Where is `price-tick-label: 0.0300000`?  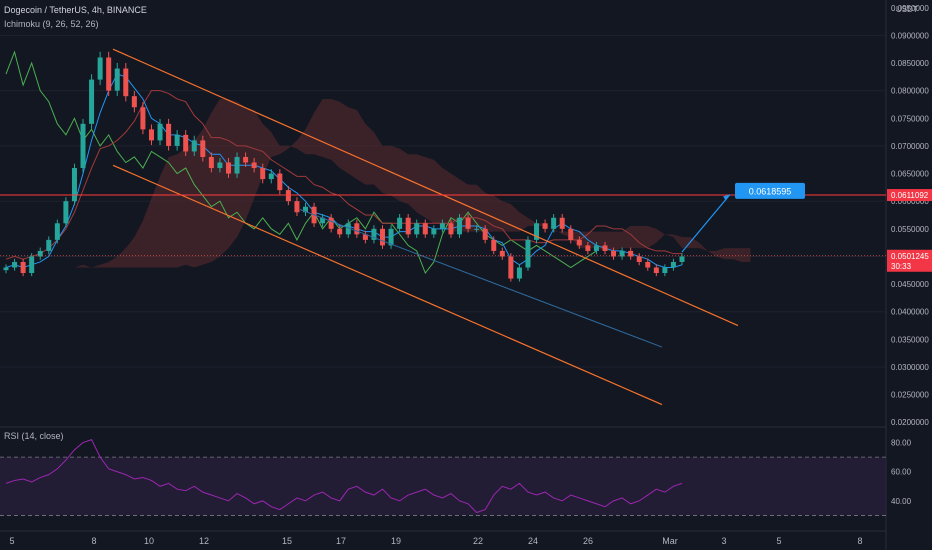
price-tick-label: 0.0300000 is located at coordinates (910, 367).